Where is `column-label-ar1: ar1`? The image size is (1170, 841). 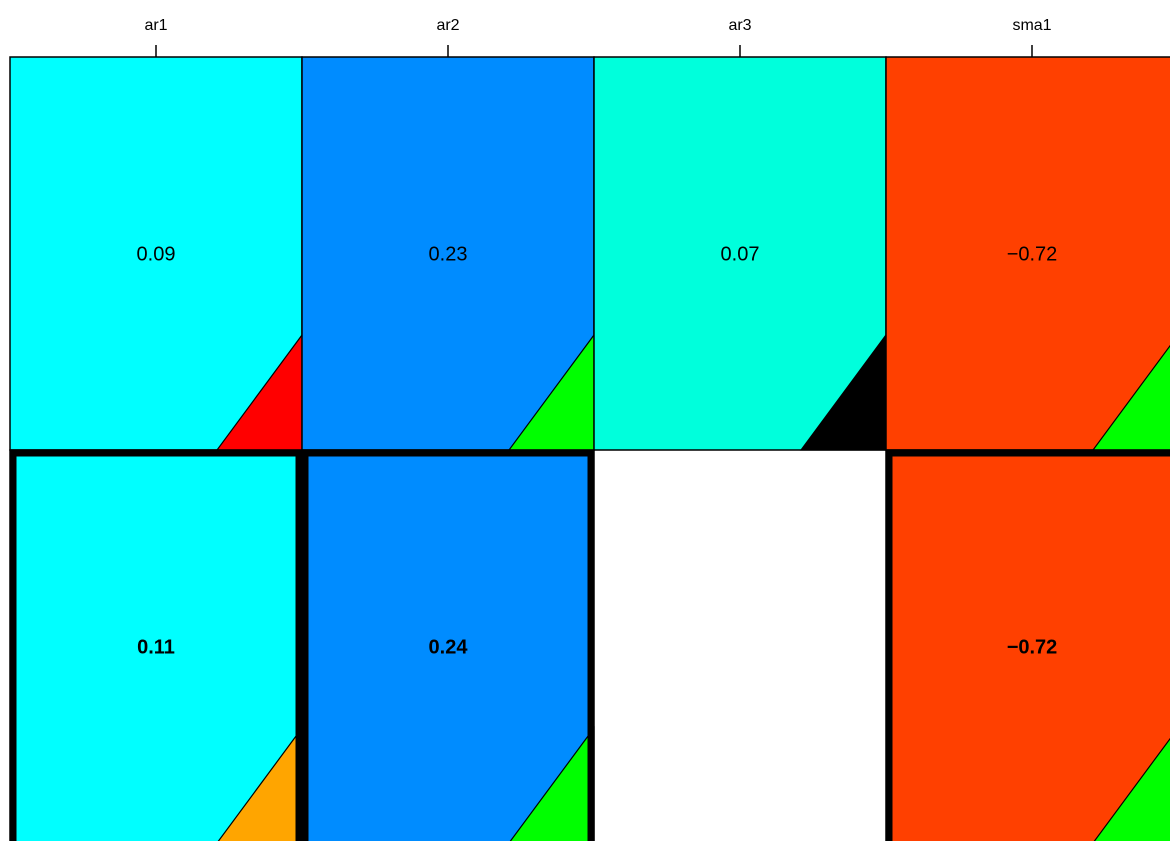 column-label-ar1: ar1 is located at coordinates (155, 25).